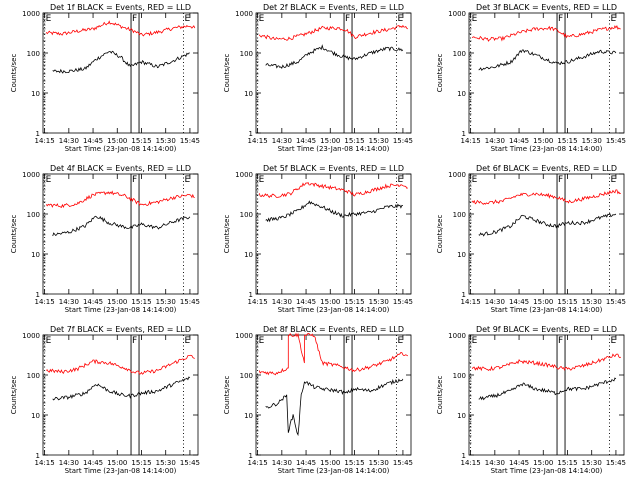  I want to click on panel-title: Det 6f BLACK = Events, RED = LLD, so click(546, 168).